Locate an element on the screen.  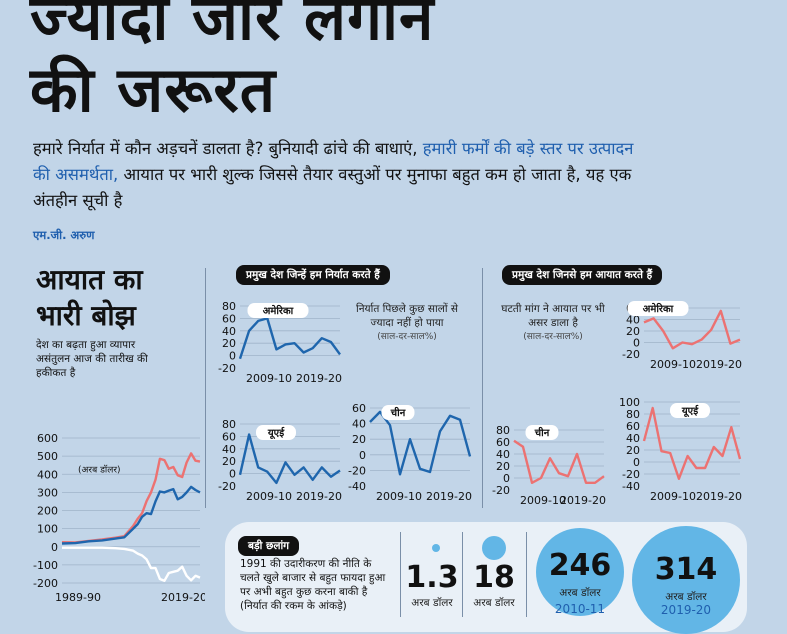
sidebar-title-line-2: भारी बोझ is located at coordinates (86, 315).